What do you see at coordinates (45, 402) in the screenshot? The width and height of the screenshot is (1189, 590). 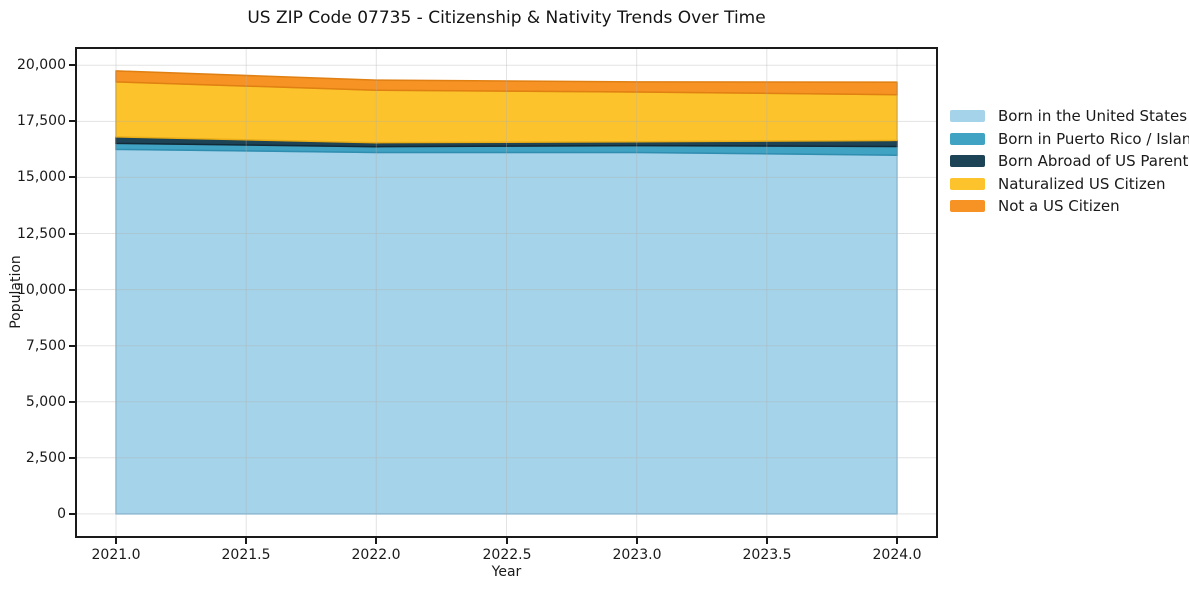 I see `y-tick-label: 5,000` at bounding box center [45, 402].